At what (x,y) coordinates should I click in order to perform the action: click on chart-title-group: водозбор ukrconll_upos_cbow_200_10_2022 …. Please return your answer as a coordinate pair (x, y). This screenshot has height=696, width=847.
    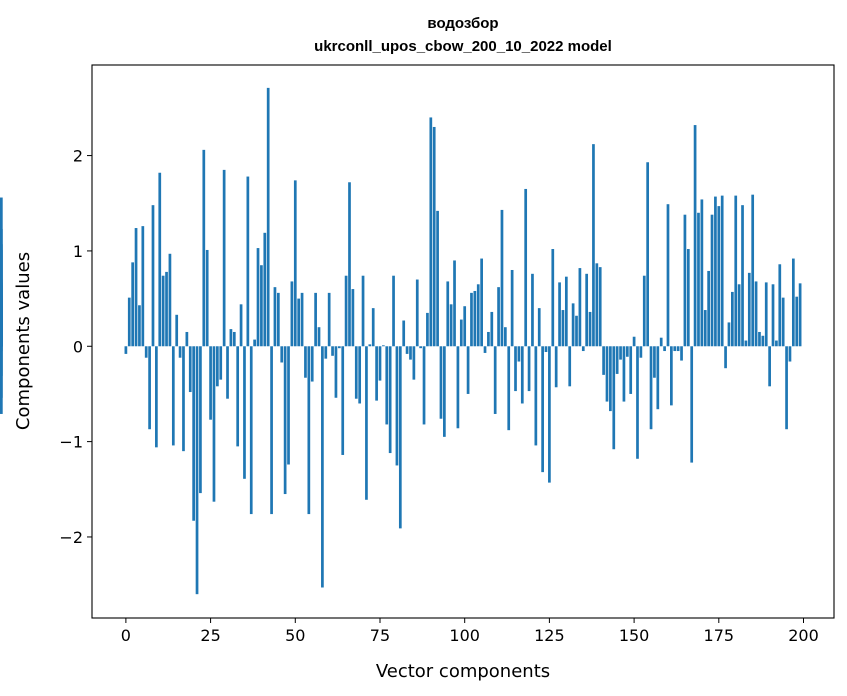
    Looking at the image, I should click on (463, 35).